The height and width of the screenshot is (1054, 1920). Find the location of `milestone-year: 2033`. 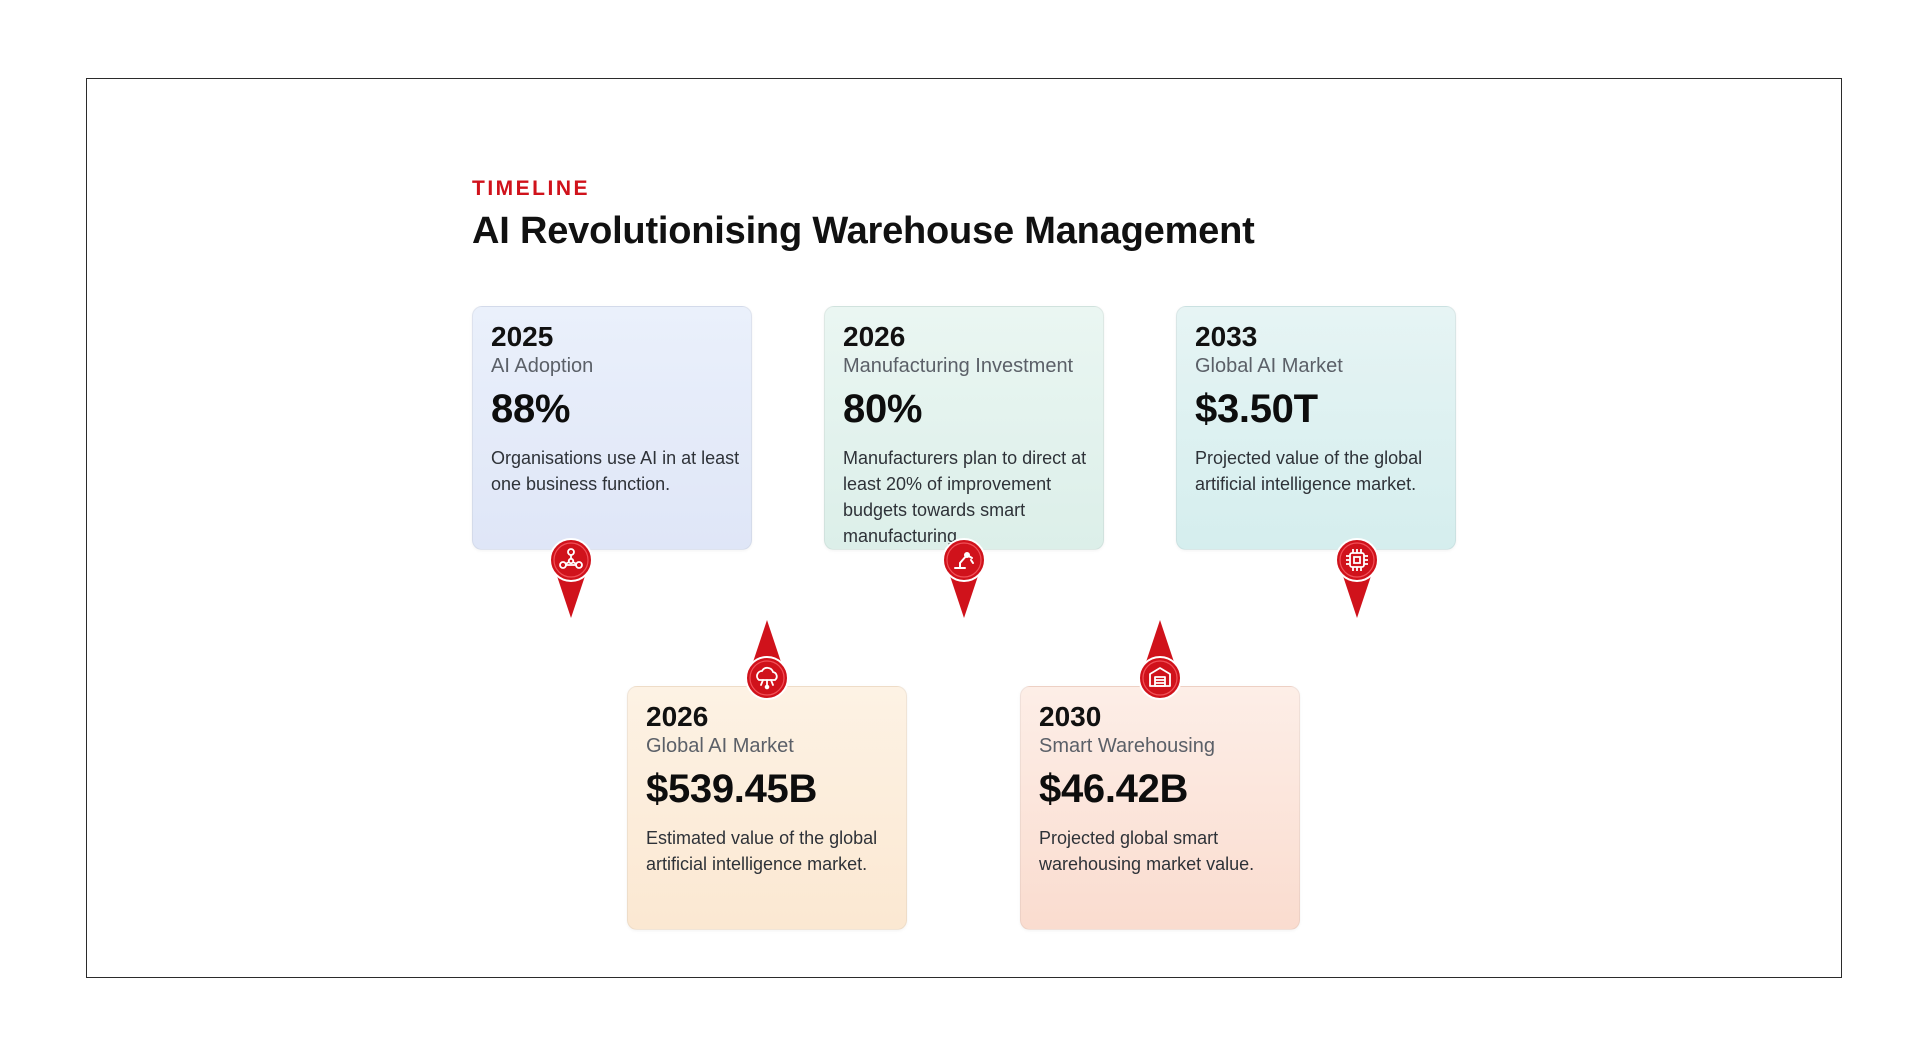

milestone-year: 2033 is located at coordinates (1226, 336).